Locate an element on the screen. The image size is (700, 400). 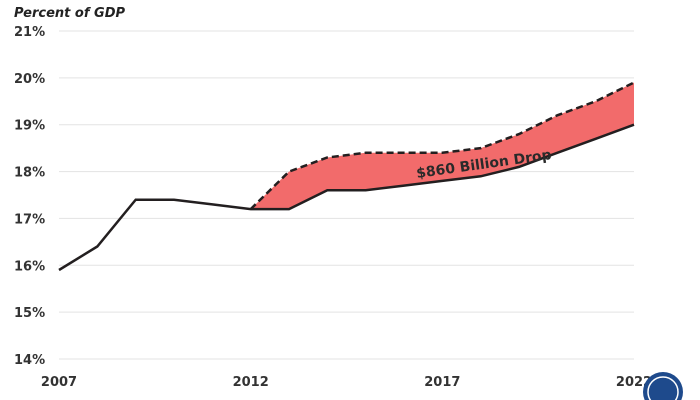
y-tick-label: 14% is located at coordinates (29, 360).